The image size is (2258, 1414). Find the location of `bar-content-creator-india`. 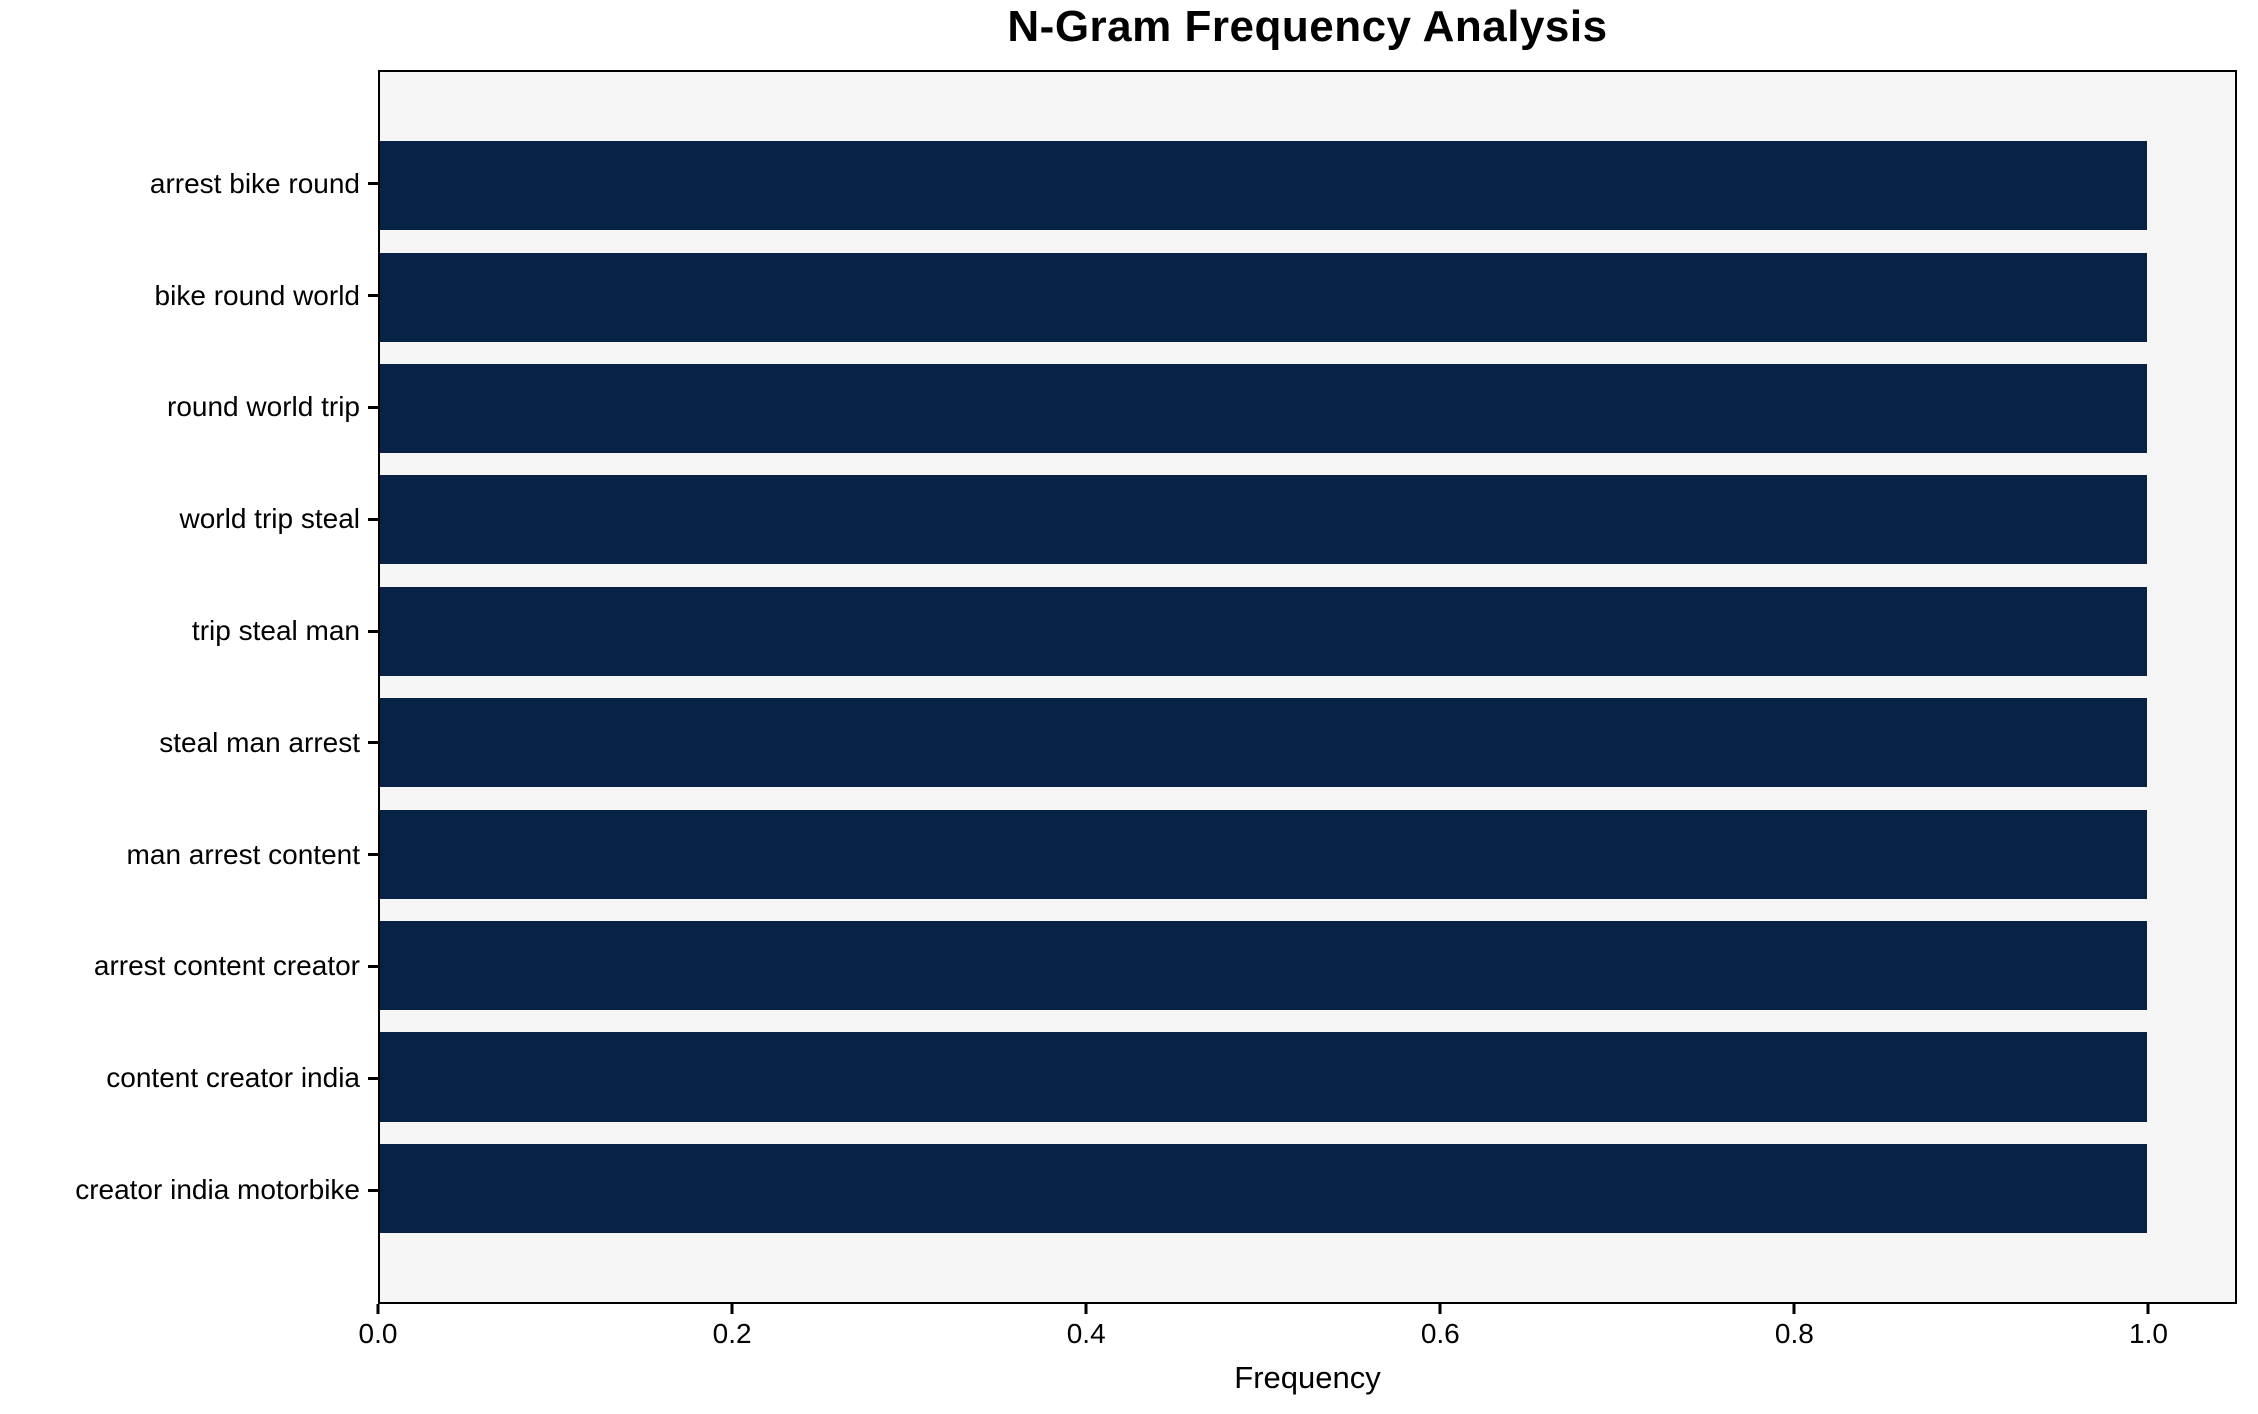

bar-content-creator-india is located at coordinates (1263, 1077).